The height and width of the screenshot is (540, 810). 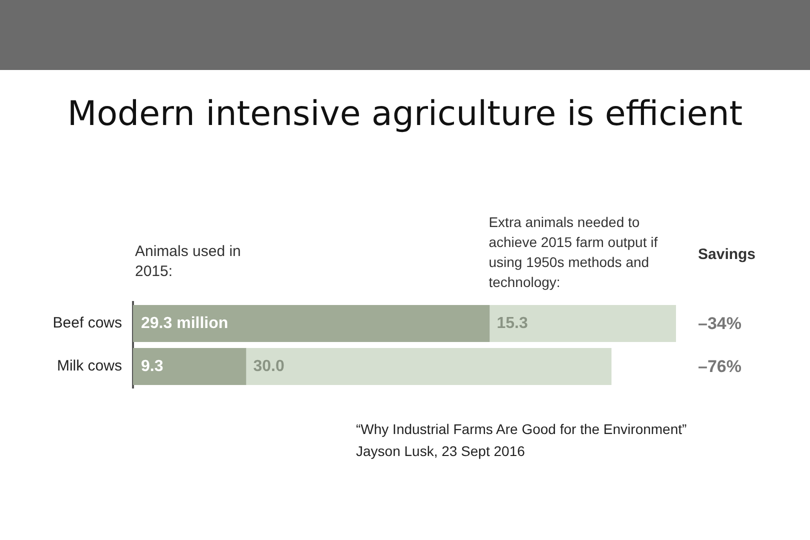 What do you see at coordinates (573, 252) in the screenshot?
I see `series-label: Extra animals needed to achieve 2015 farm output if using 1950s methods and technology:` at bounding box center [573, 252].